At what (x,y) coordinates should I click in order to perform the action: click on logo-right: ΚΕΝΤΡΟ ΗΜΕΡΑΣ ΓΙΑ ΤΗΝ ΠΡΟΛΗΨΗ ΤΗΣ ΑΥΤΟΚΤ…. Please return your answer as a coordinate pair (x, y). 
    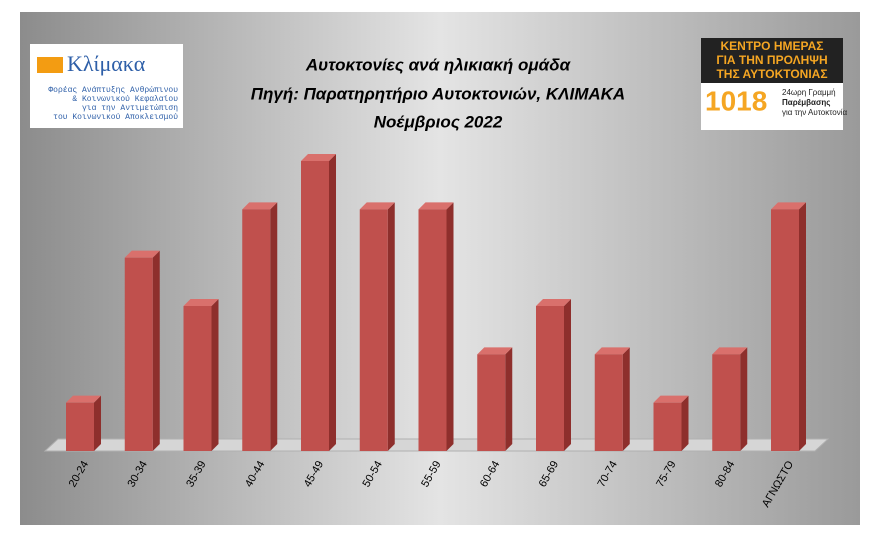
    Looking at the image, I should click on (774, 84).